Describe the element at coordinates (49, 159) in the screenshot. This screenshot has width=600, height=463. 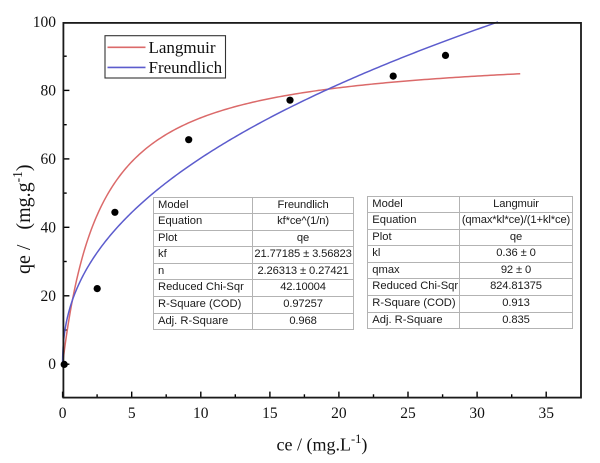
I see `svg-text: 60` at that location.